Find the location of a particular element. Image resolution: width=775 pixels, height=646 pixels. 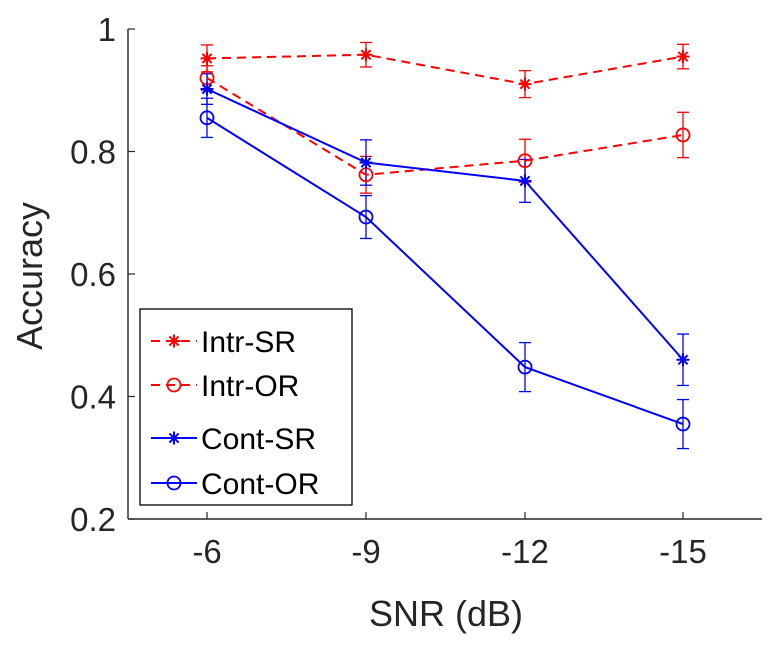

y-tick-label: 1 is located at coordinates (107, 29).